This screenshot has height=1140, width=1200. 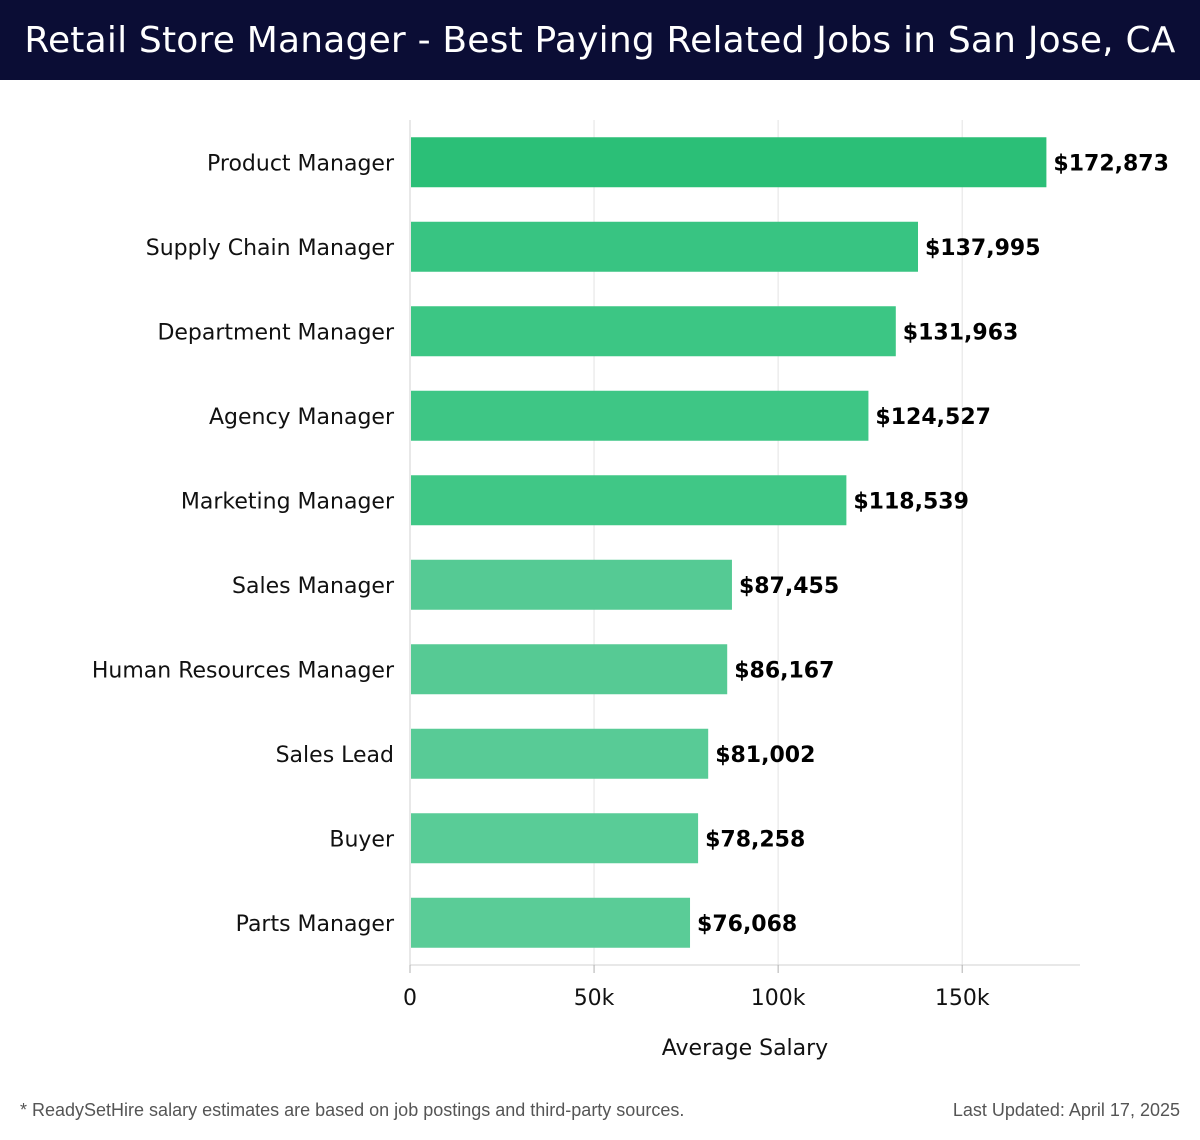 I want to click on value-label: $78,258, so click(x=755, y=839).